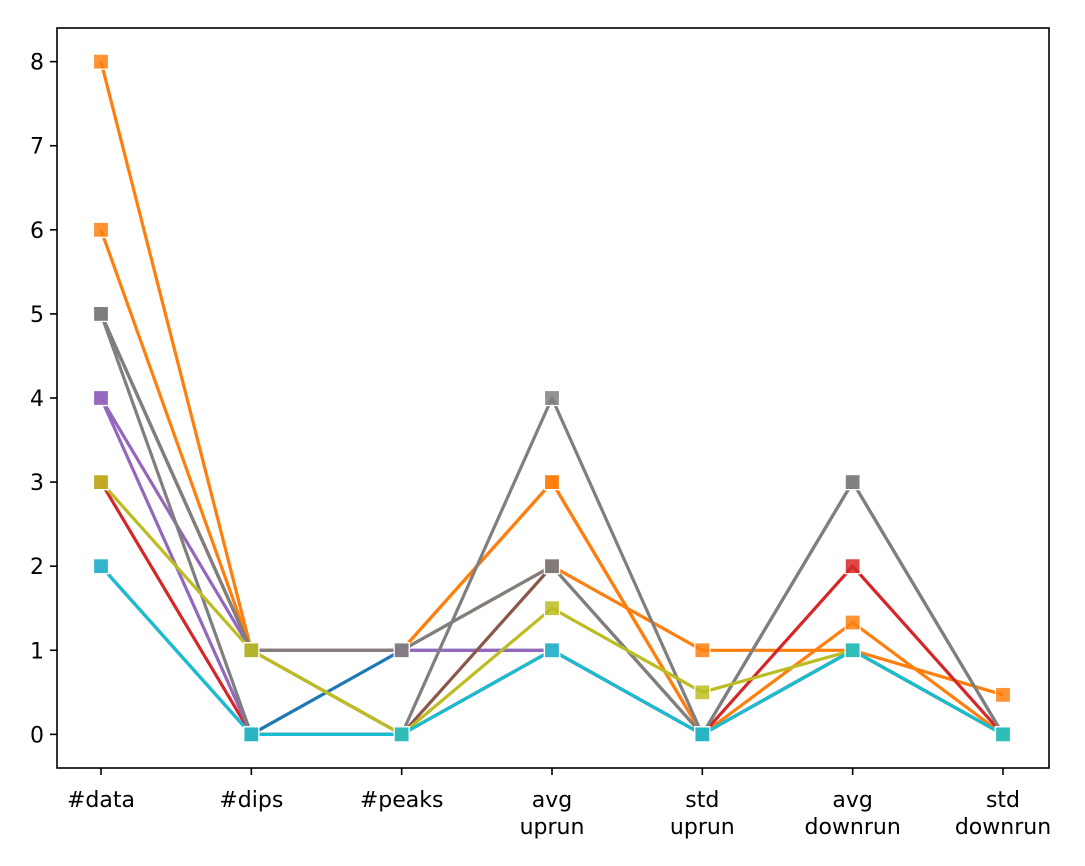 The height and width of the screenshot is (866, 1085). Describe the element at coordinates (251, 800) in the screenshot. I see `x-tick-label-1: #dips` at that location.